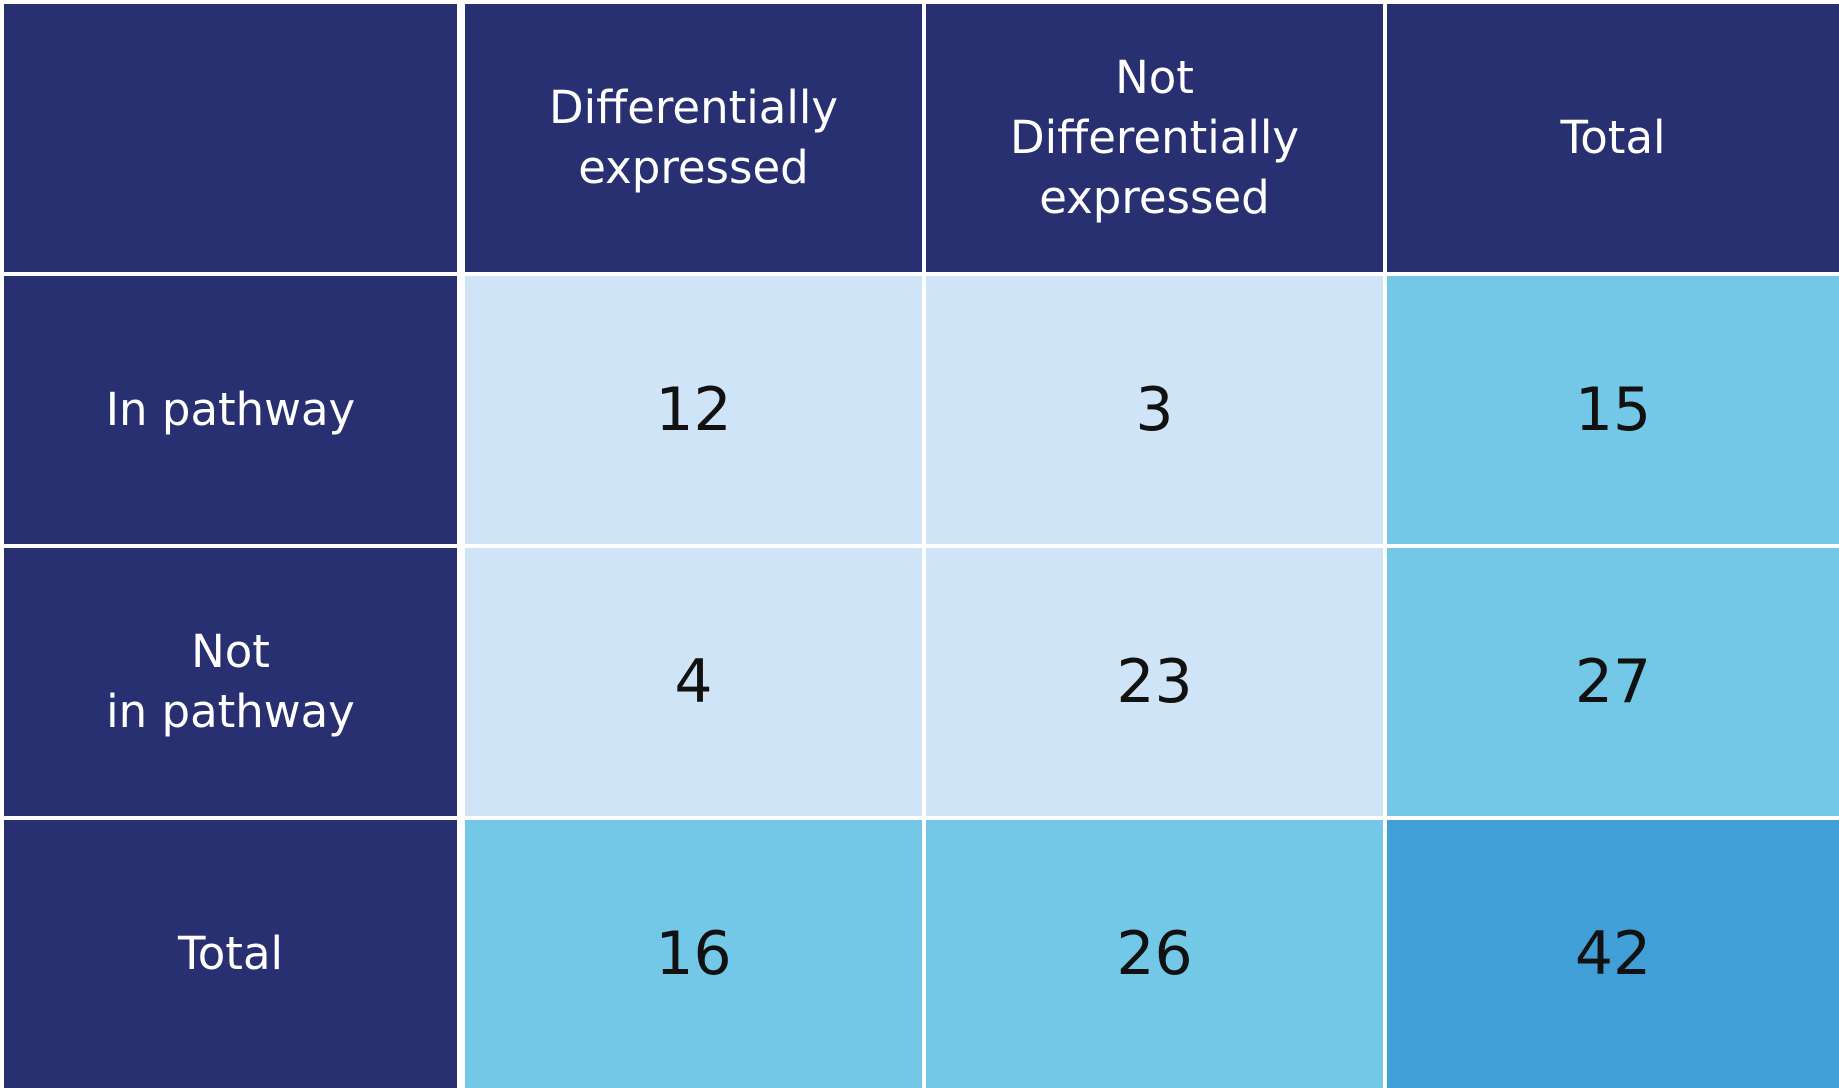 Image resolution: width=1839 pixels, height=1088 pixels. I want to click on cell-value: 15, so click(1613, 410).